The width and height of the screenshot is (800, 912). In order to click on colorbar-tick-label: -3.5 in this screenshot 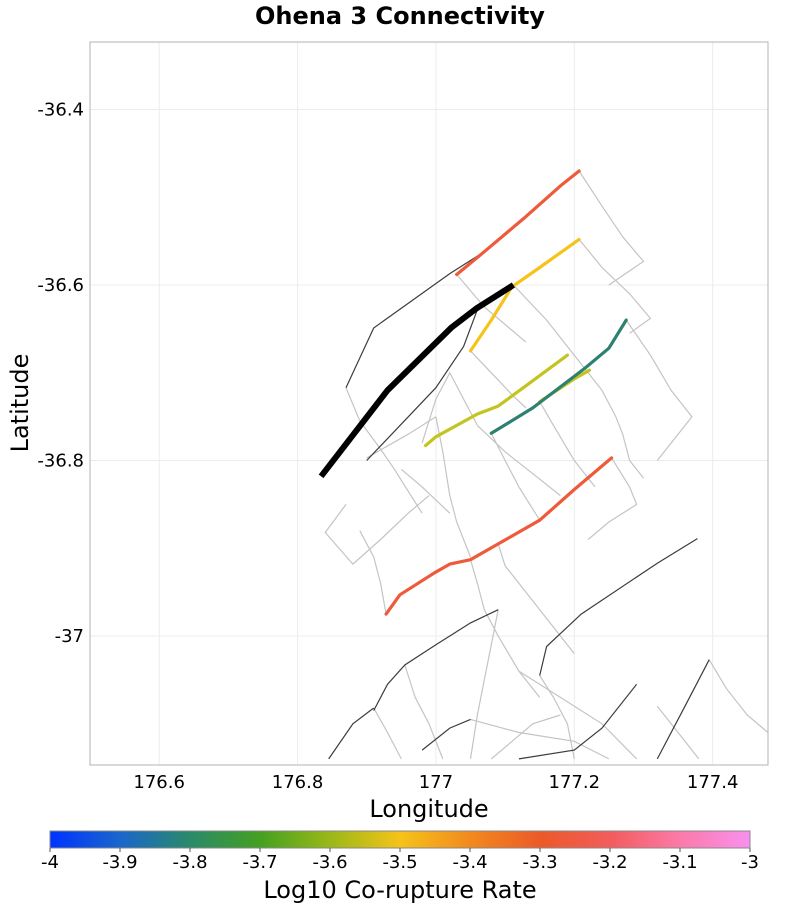, I will do `click(399, 862)`.